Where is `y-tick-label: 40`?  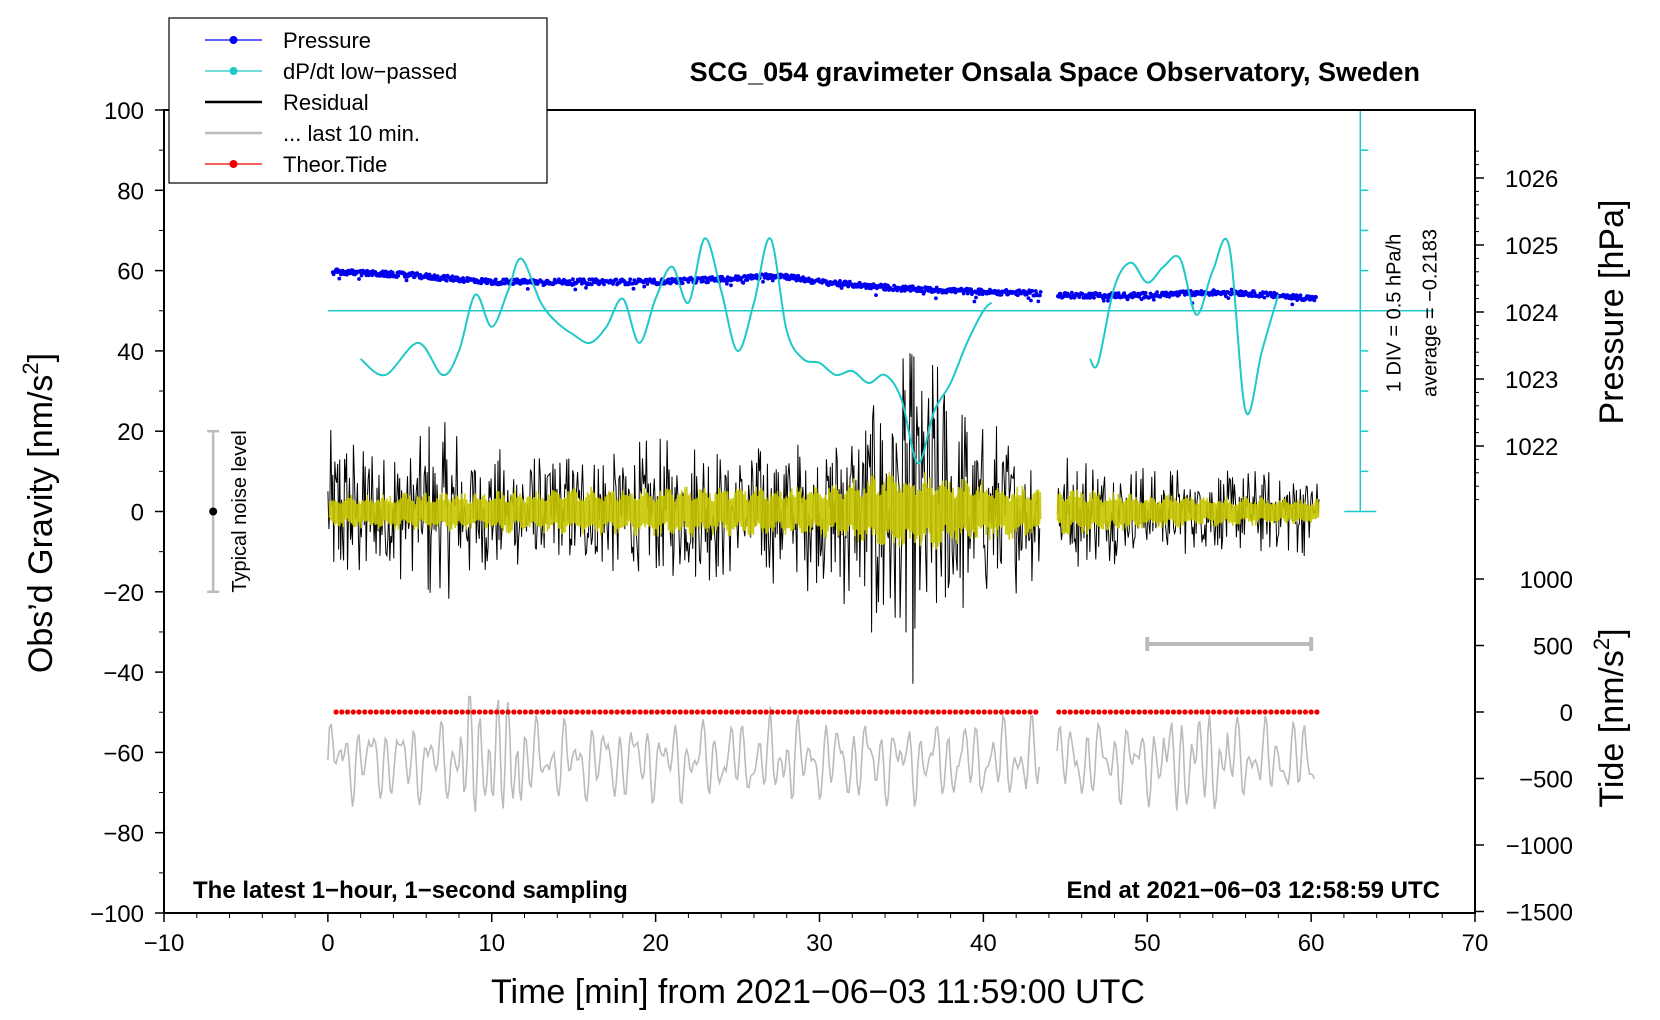
y-tick-label: 40 is located at coordinates (130, 352).